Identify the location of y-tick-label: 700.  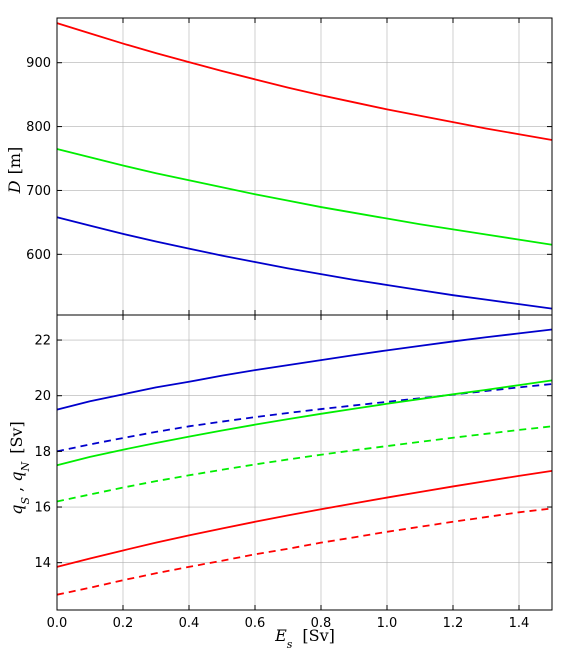
(38, 191).